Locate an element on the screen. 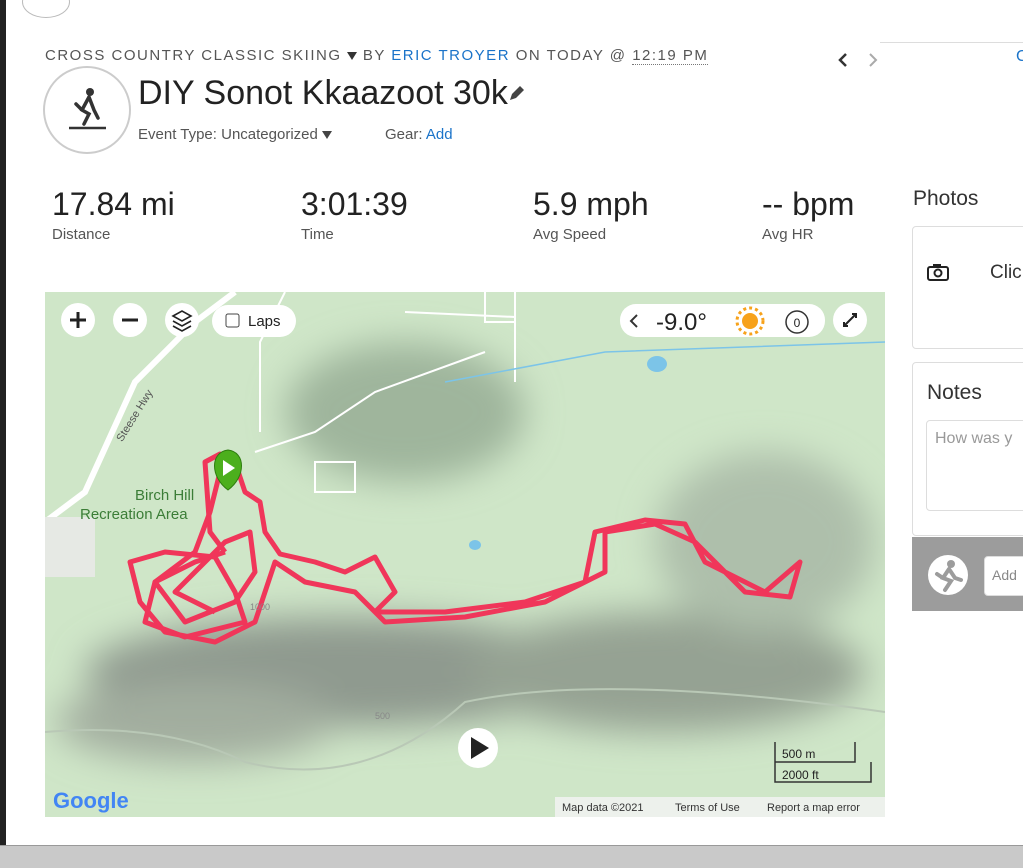 This screenshot has width=1023, height=868. camera-icon is located at coordinates (938, 272).